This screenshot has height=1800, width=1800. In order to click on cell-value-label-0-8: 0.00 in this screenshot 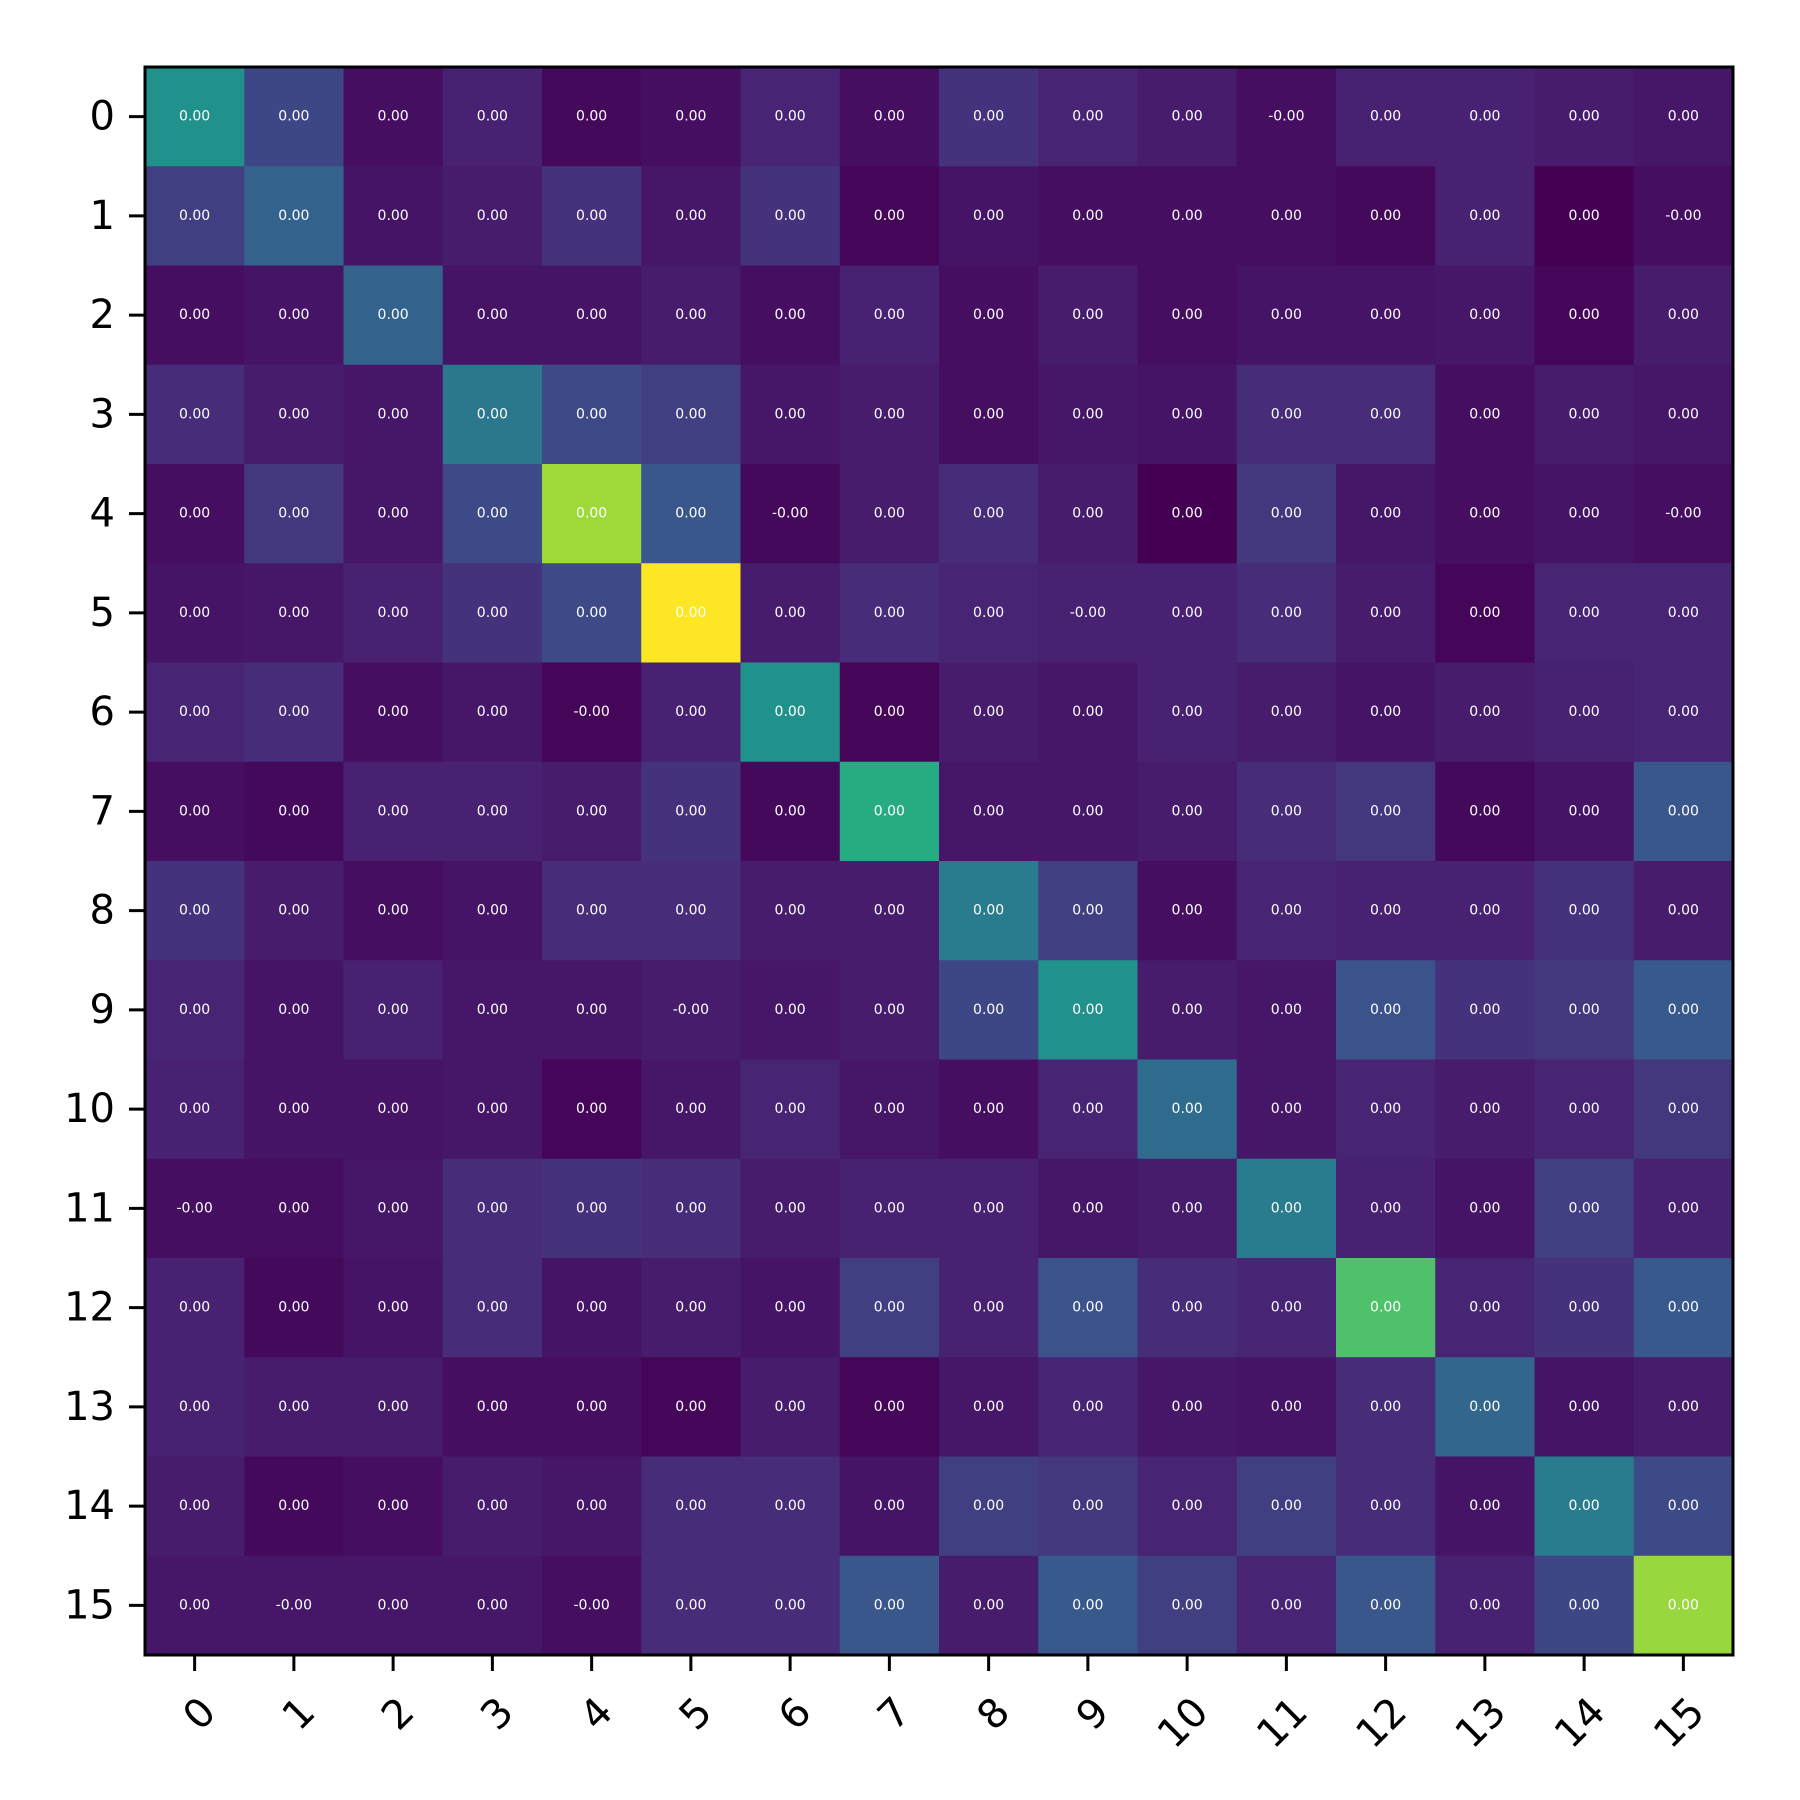, I will do `click(988, 117)`.